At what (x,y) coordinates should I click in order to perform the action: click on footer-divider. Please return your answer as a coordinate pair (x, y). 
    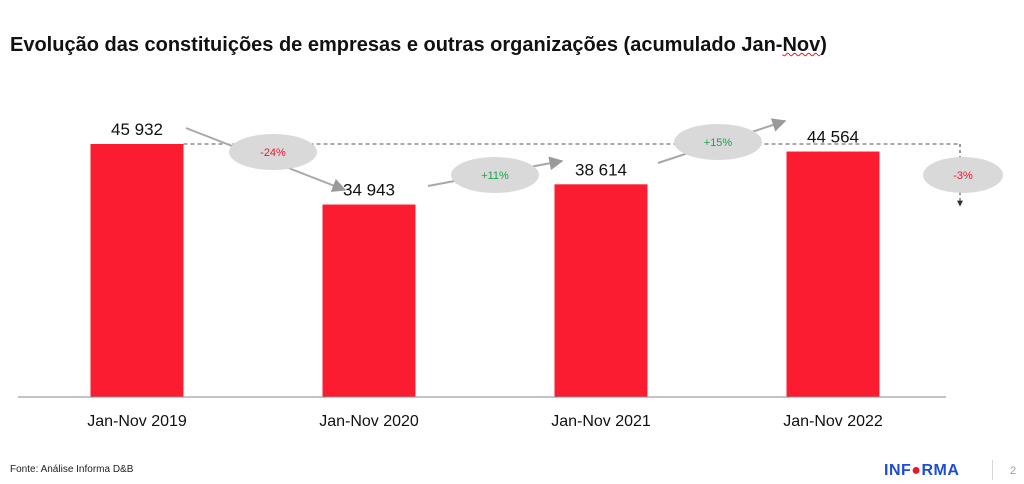
    Looking at the image, I should click on (992, 470).